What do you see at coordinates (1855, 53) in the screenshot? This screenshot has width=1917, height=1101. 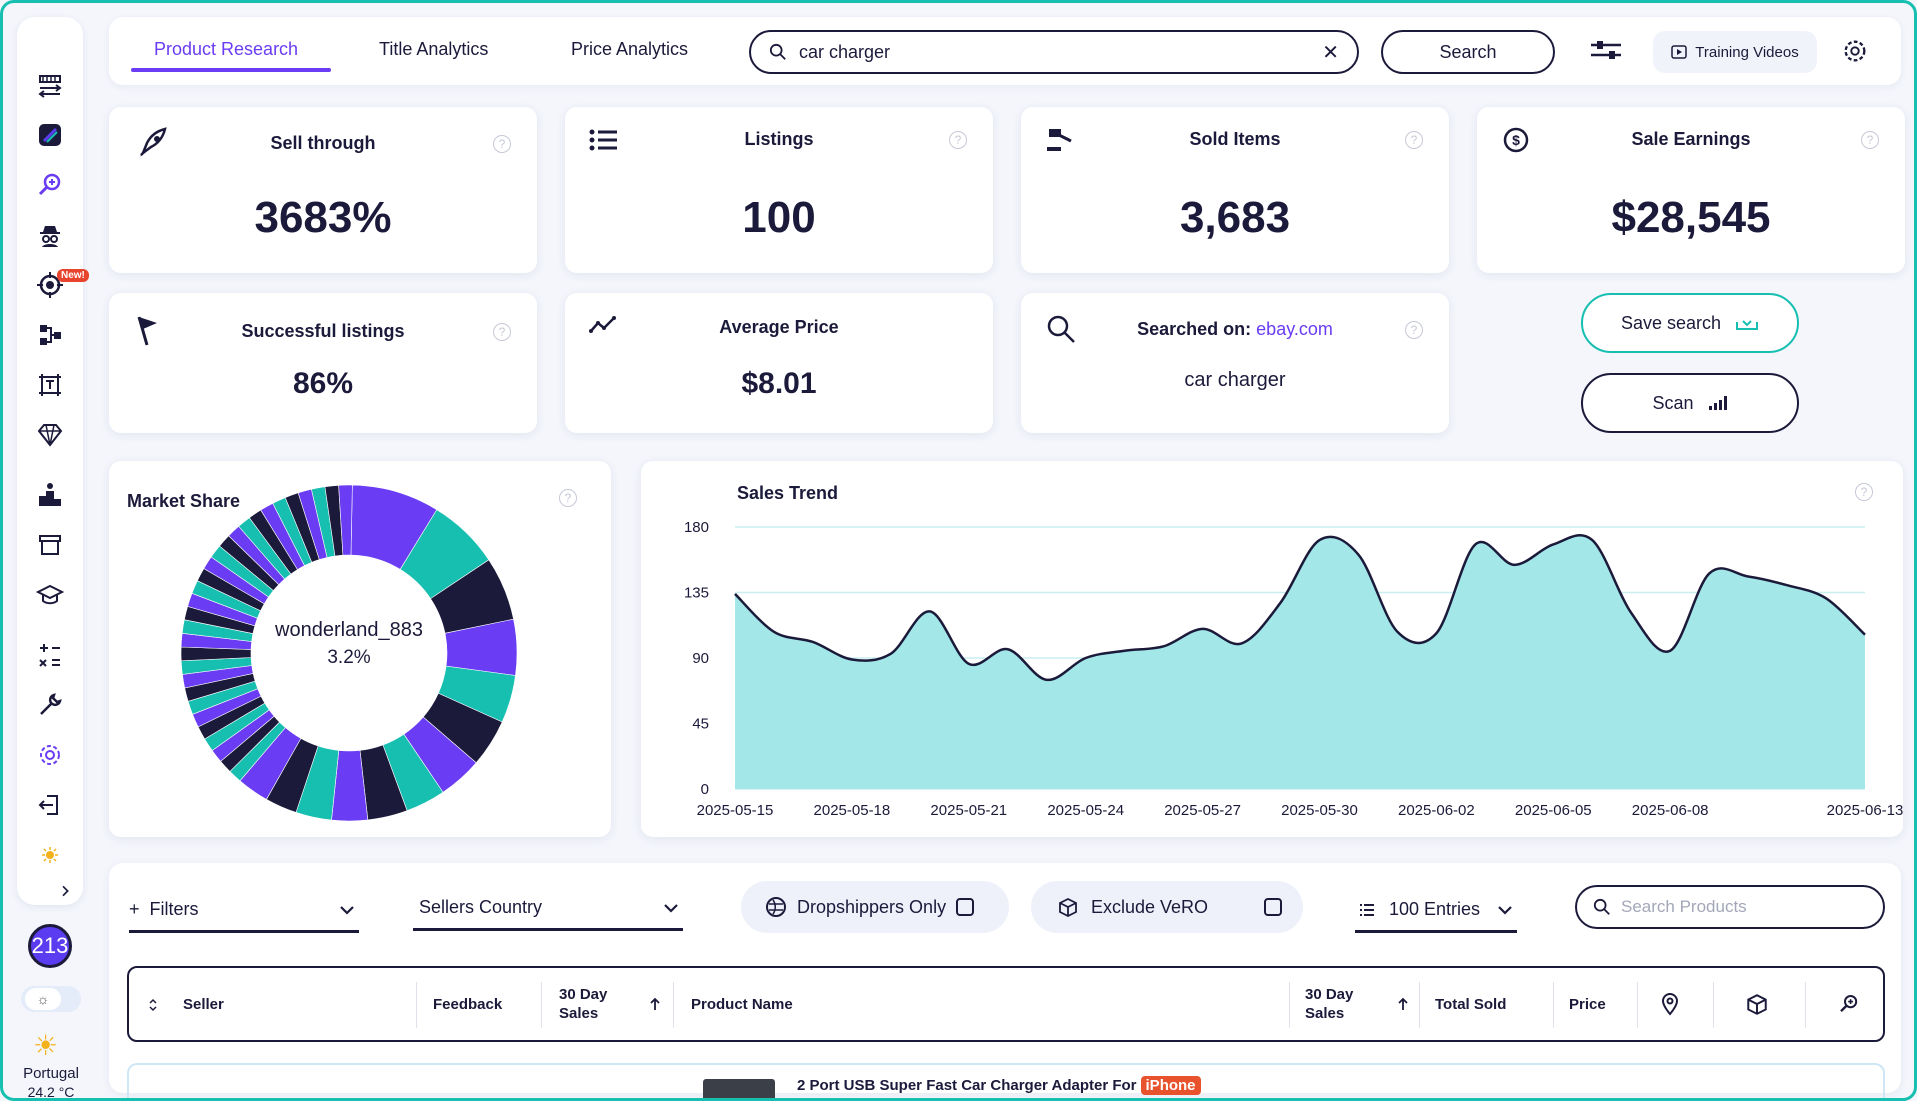 I see `settings-button` at bounding box center [1855, 53].